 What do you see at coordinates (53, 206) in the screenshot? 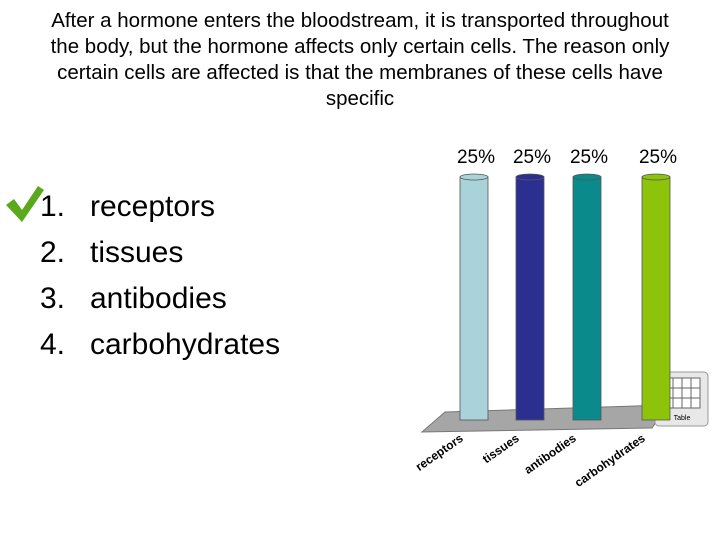
I see `option-number: 1.` at bounding box center [53, 206].